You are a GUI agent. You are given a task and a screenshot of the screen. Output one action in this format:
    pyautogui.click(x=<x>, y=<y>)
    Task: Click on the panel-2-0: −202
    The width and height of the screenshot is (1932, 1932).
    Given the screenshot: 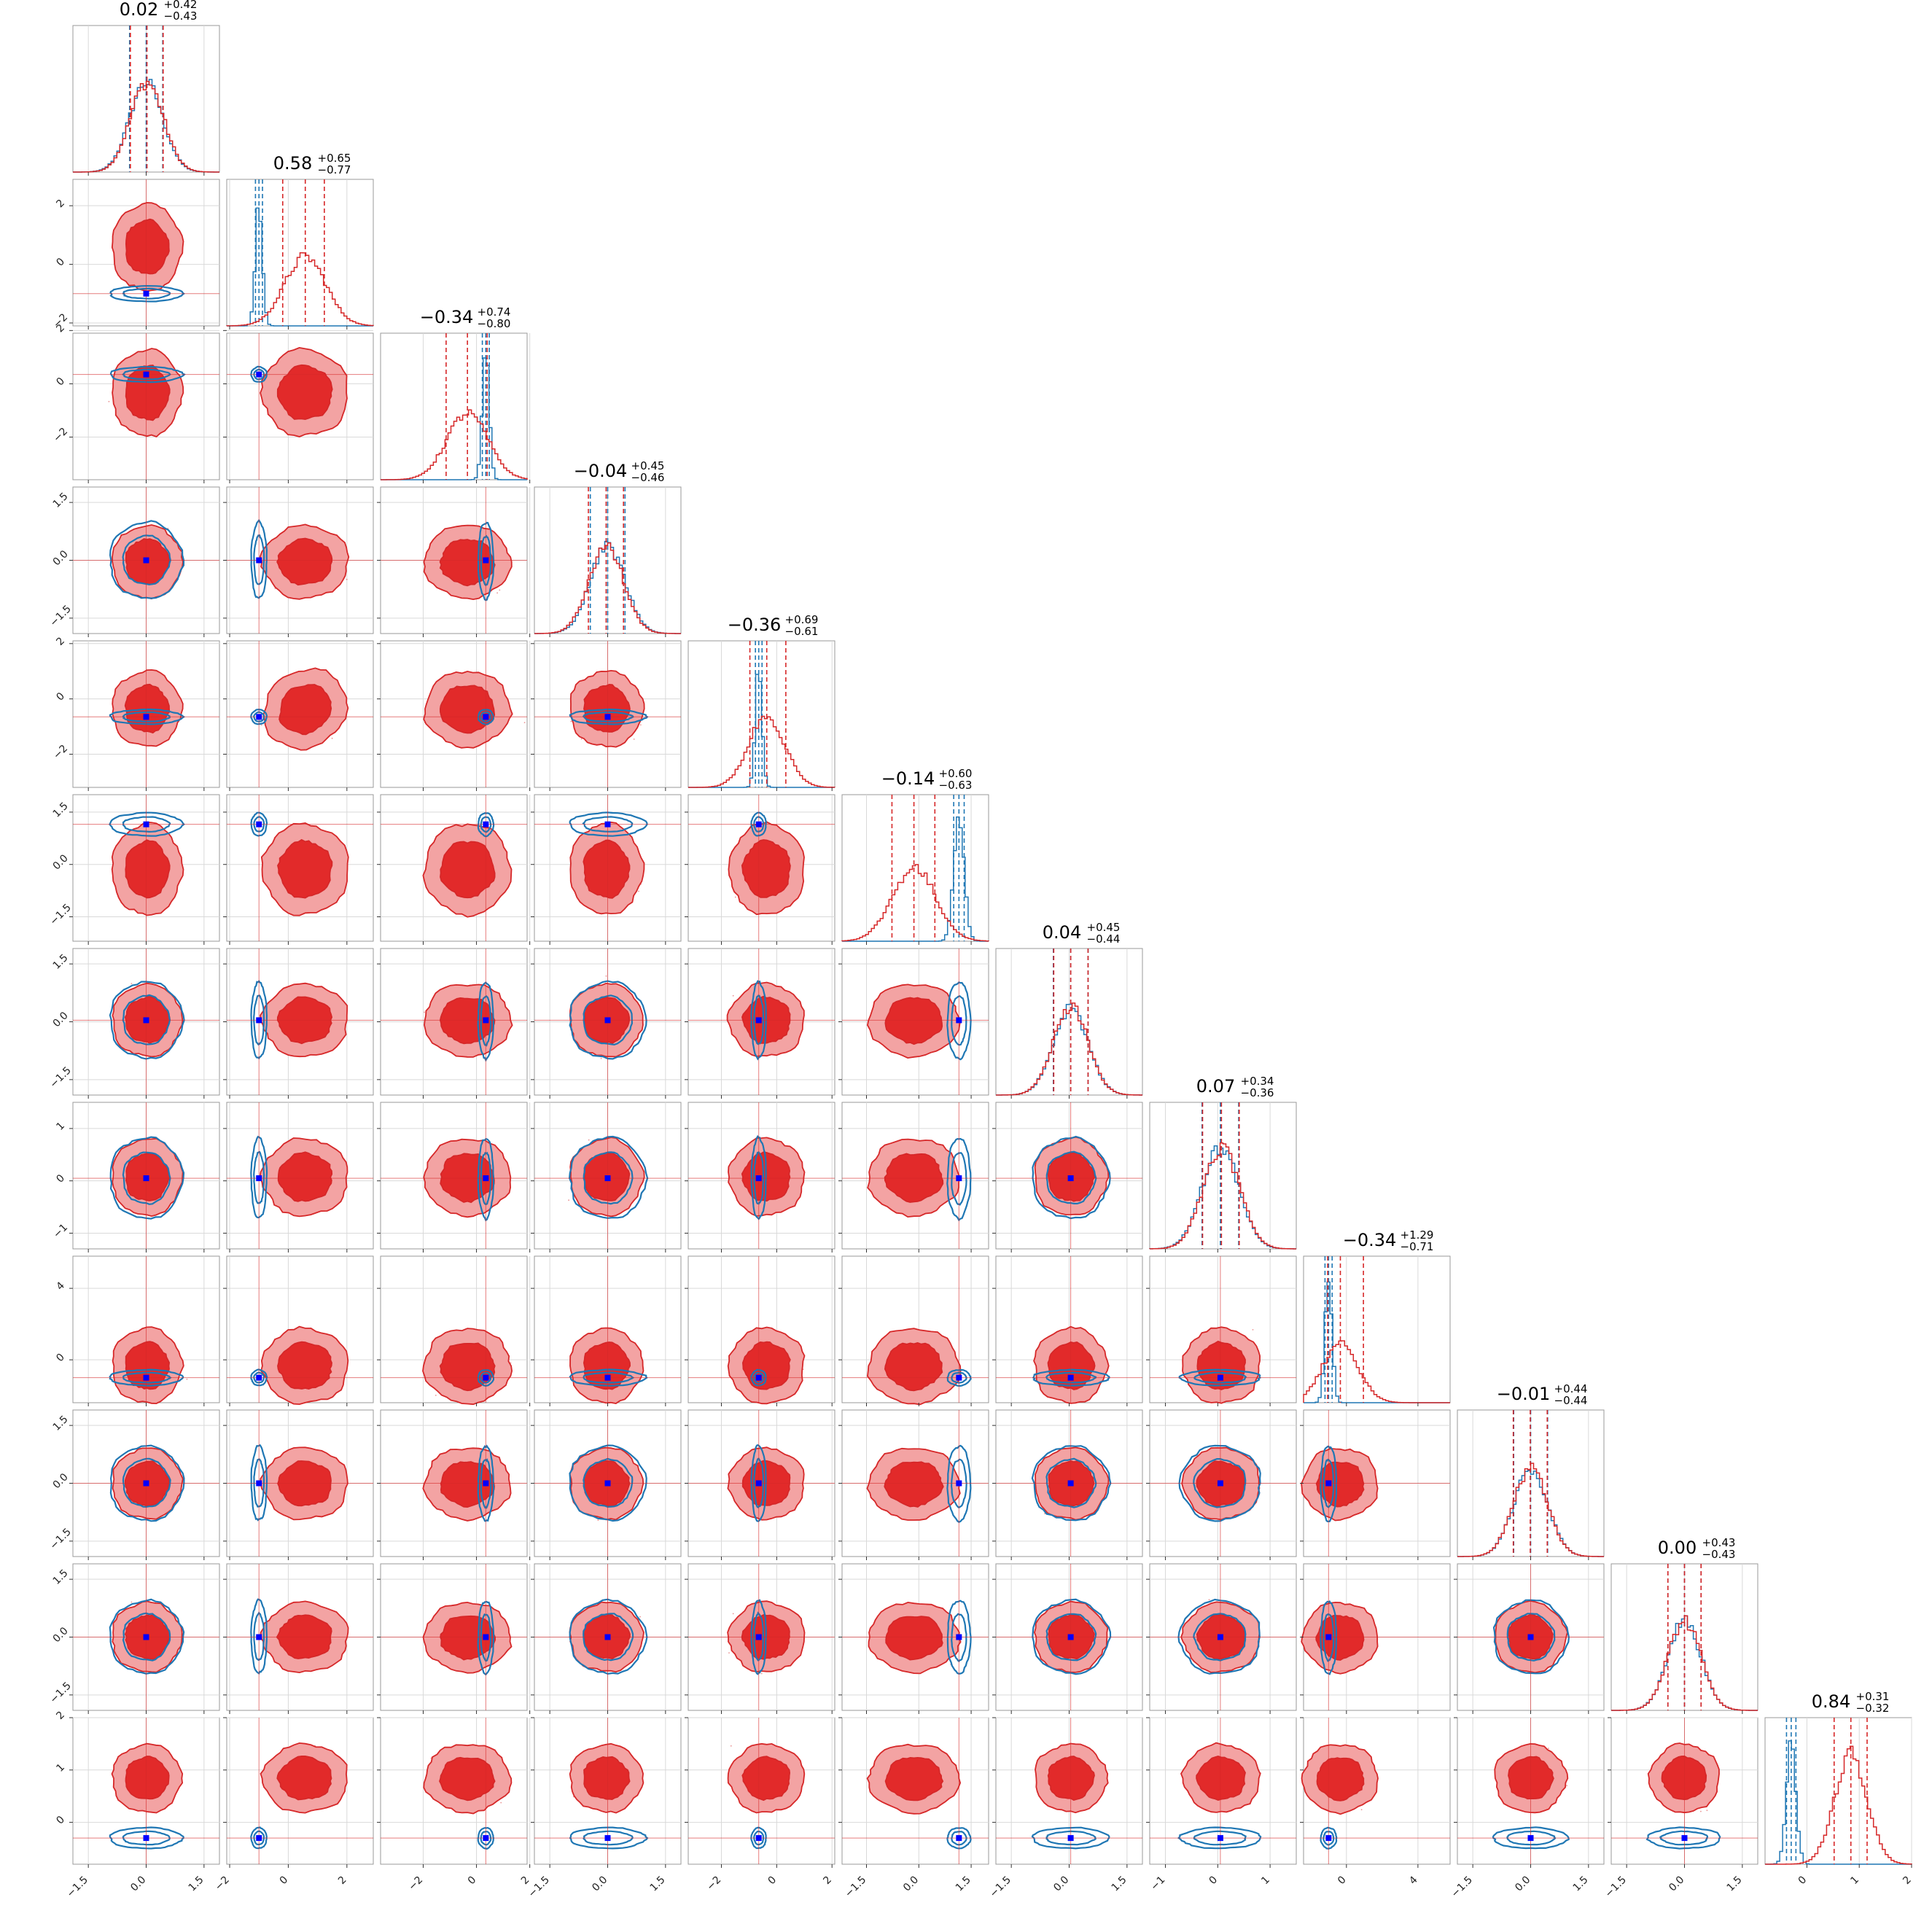 What is the action you would take?
    pyautogui.click(x=135, y=402)
    